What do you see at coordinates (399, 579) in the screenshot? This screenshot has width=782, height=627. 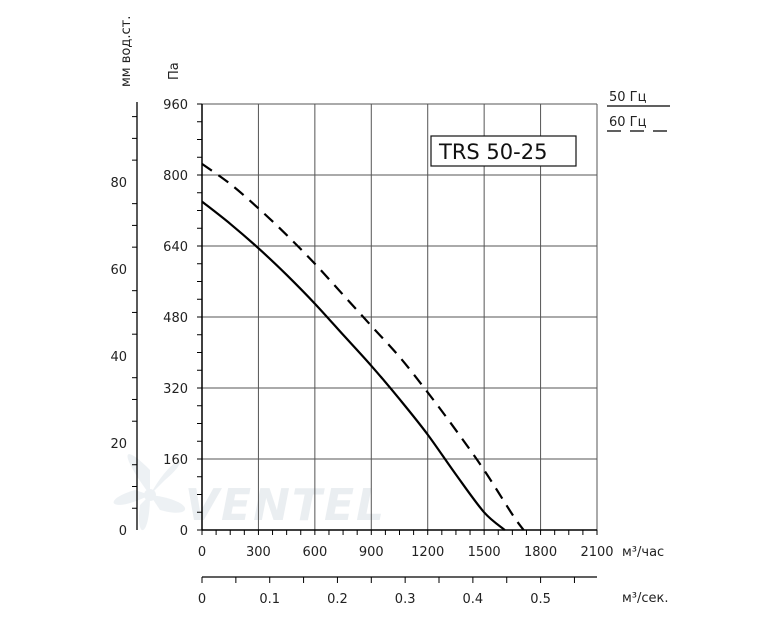 I see `x2-axis-m3-per-sec` at bounding box center [399, 579].